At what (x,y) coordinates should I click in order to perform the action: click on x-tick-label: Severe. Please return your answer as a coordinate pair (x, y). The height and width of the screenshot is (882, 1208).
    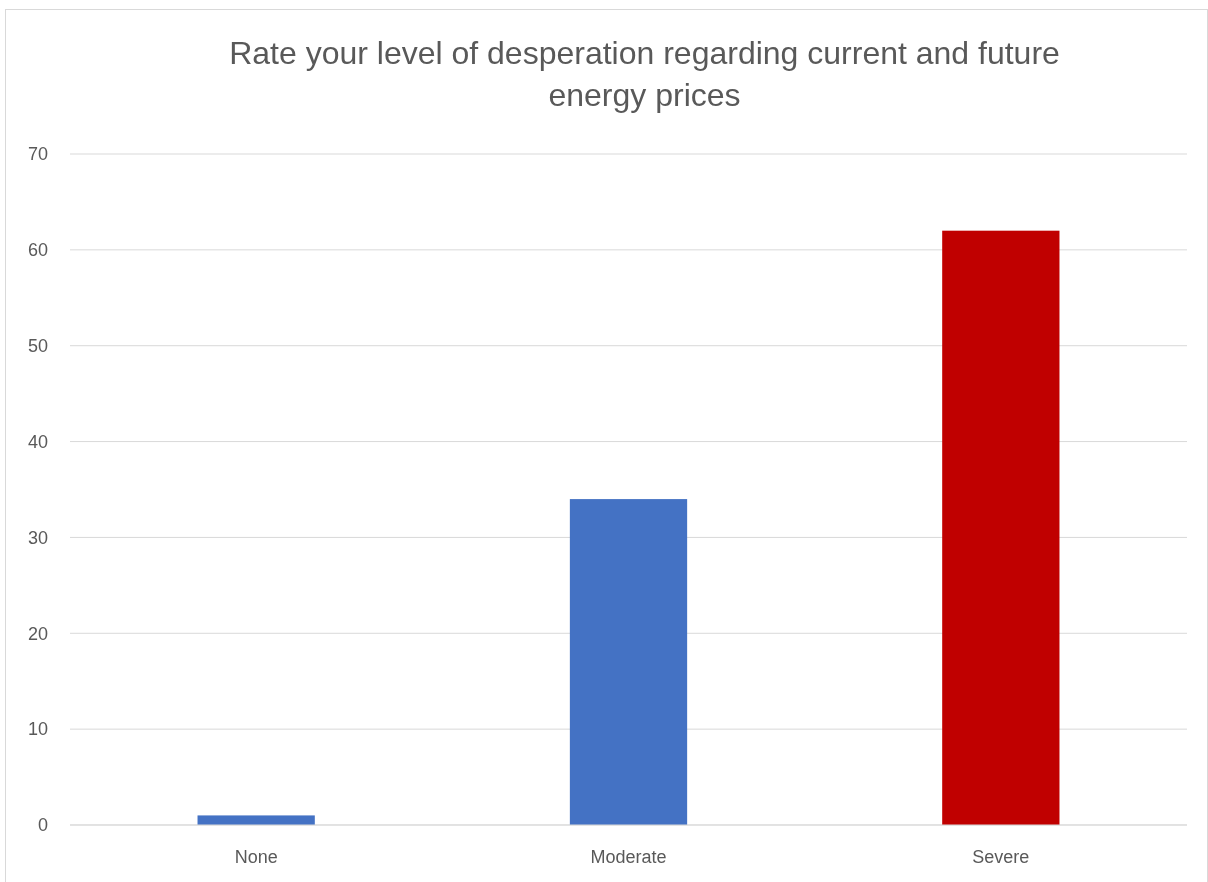
    Looking at the image, I should click on (1001, 857).